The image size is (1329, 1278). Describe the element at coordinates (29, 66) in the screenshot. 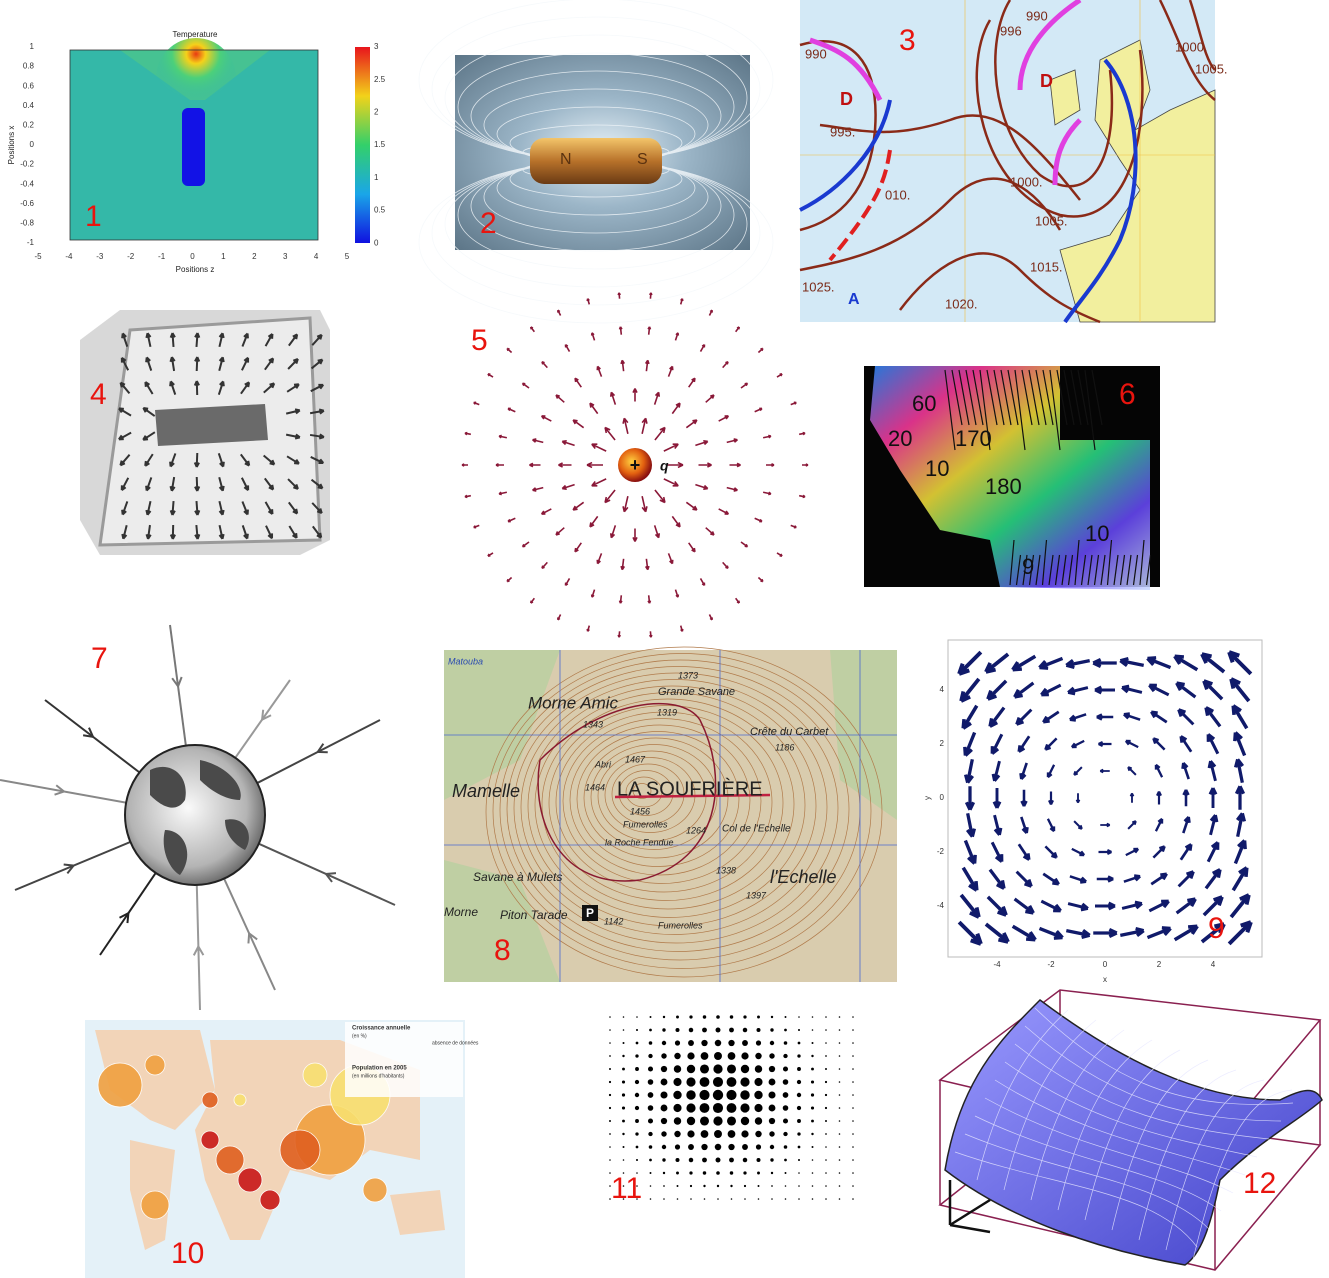

I see `y-tick-label: 0.8` at that location.